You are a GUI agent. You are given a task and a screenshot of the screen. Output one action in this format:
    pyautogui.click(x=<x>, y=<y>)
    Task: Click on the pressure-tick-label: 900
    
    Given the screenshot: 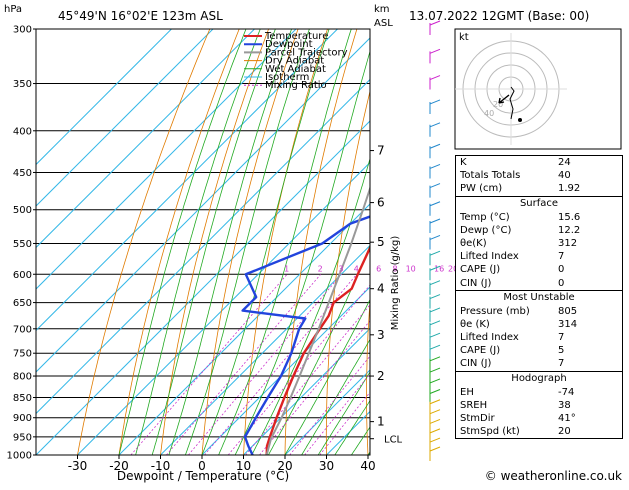 What is the action you would take?
    pyautogui.click(x=22, y=418)
    